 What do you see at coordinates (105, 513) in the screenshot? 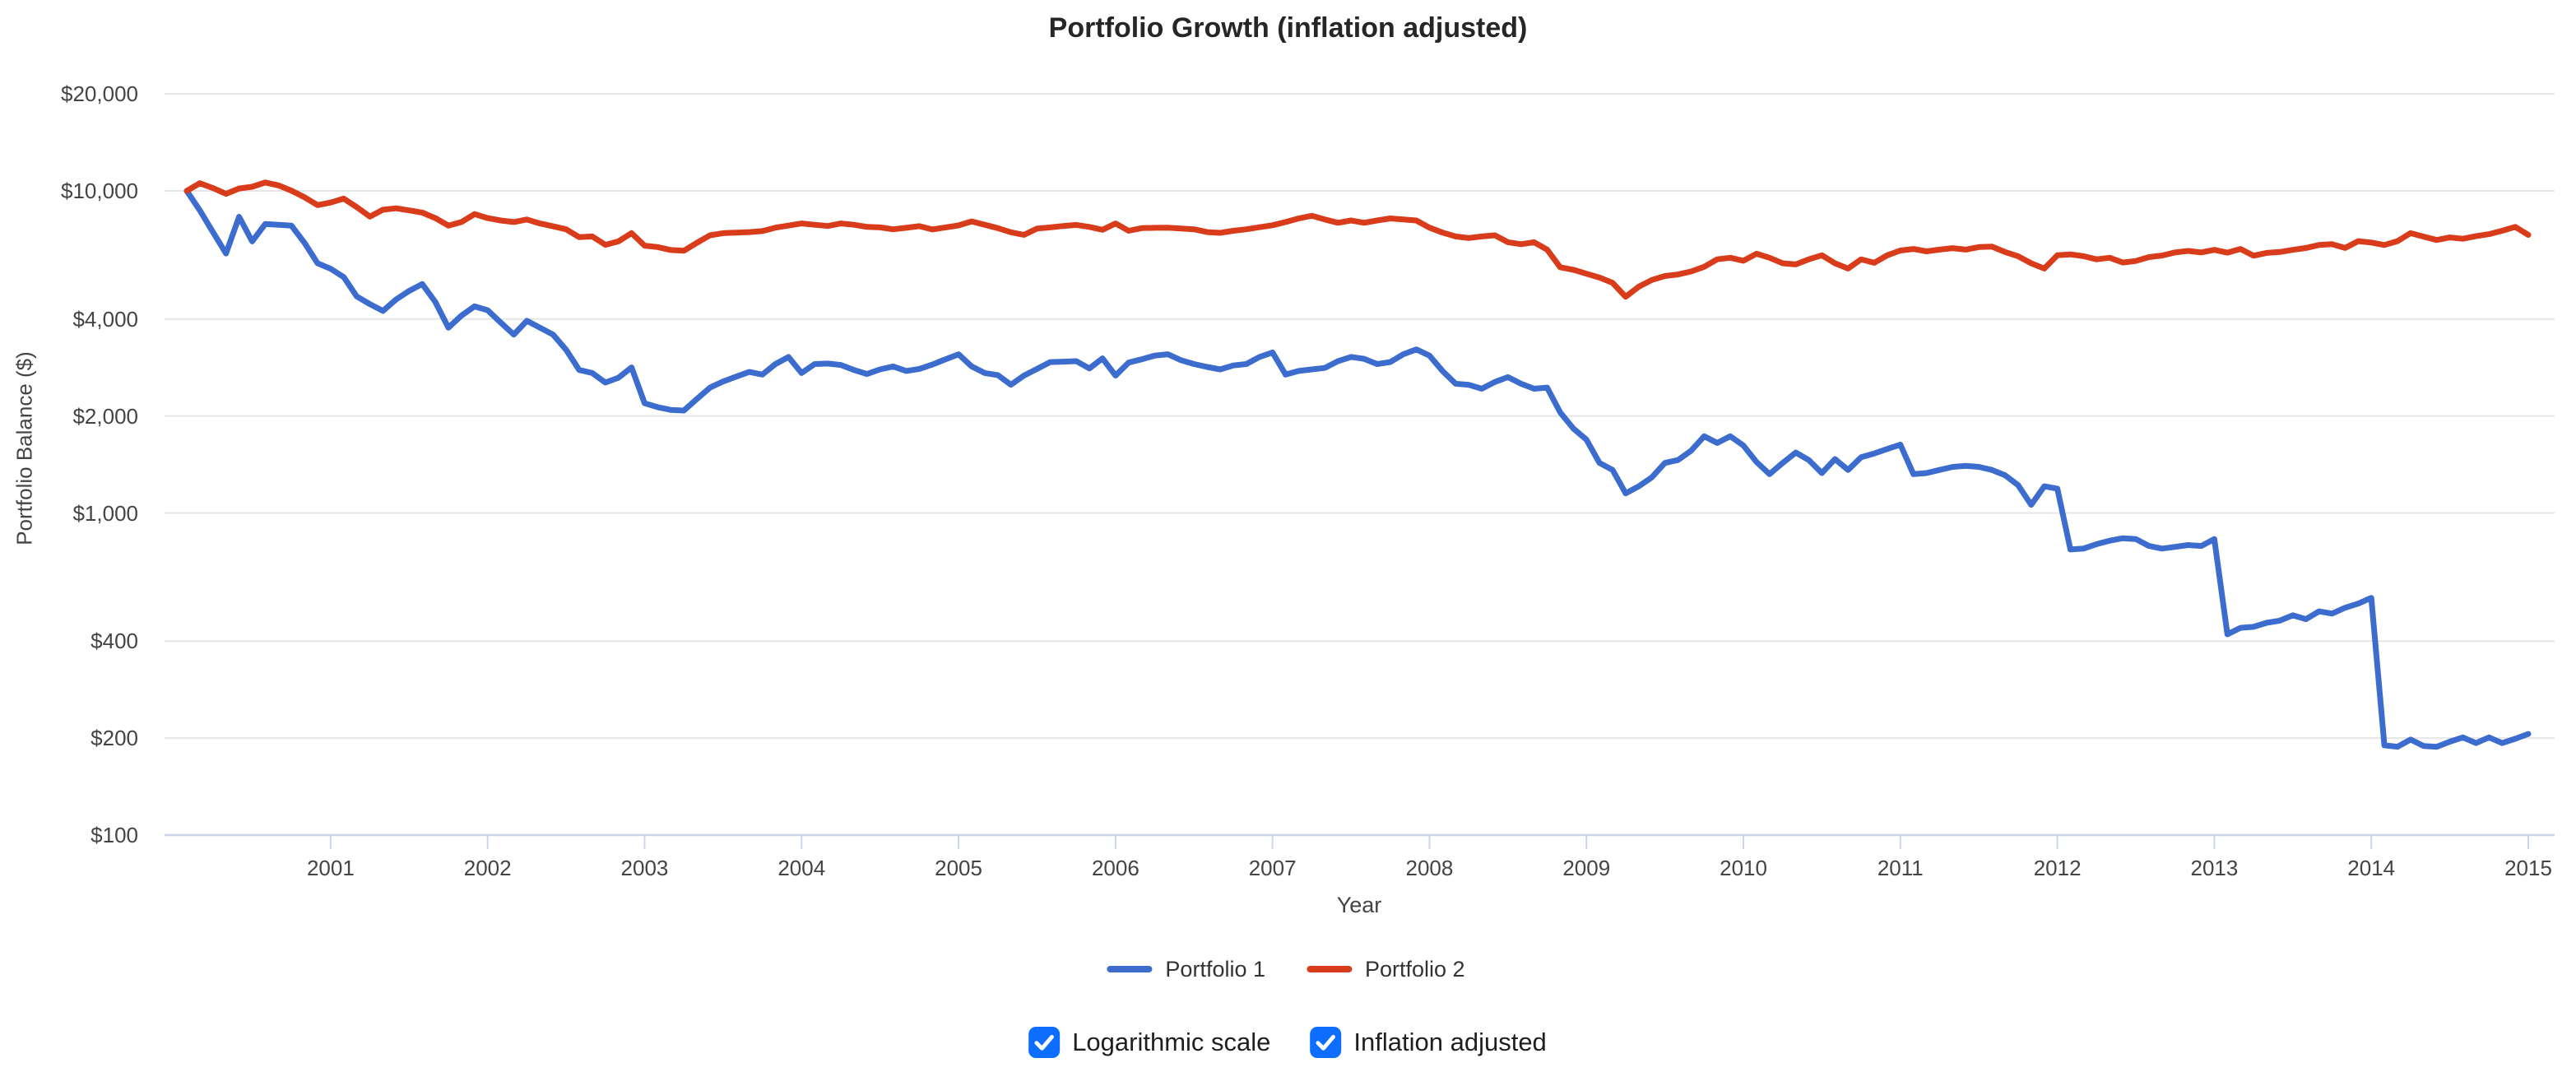
I see `y-tick-label: $1,000` at bounding box center [105, 513].